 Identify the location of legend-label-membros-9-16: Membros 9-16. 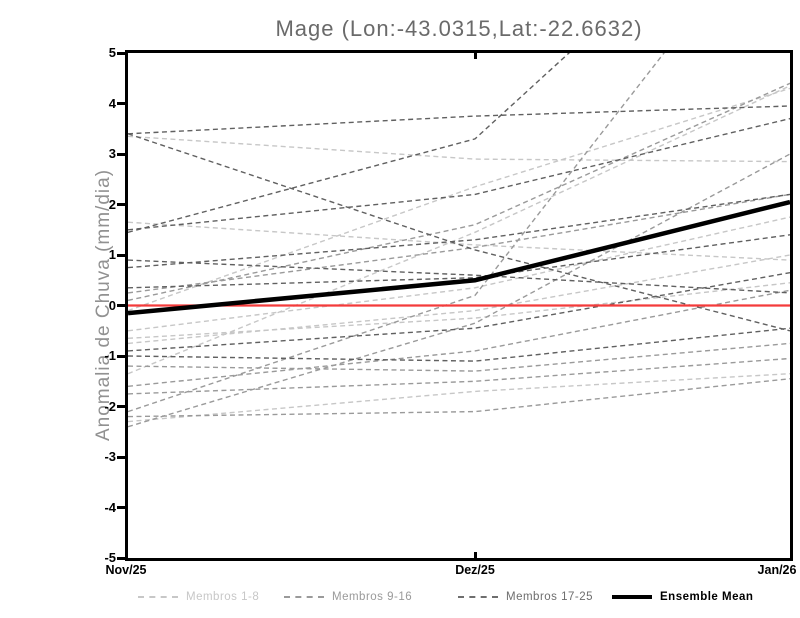
(372, 597).